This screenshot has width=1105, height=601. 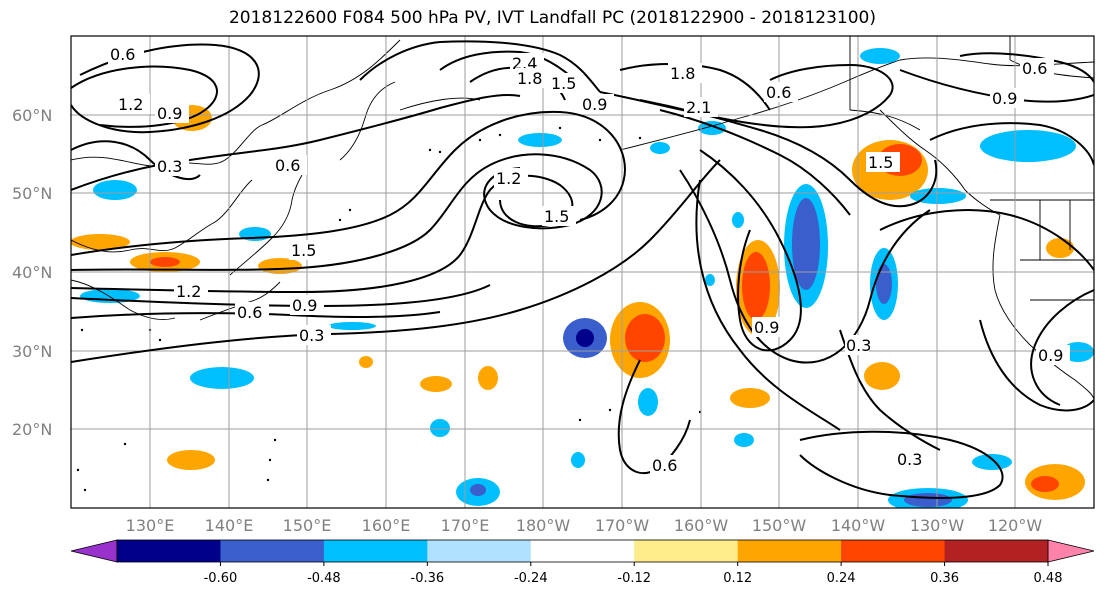 I want to click on lon-label: 150°E, so click(x=307, y=525).